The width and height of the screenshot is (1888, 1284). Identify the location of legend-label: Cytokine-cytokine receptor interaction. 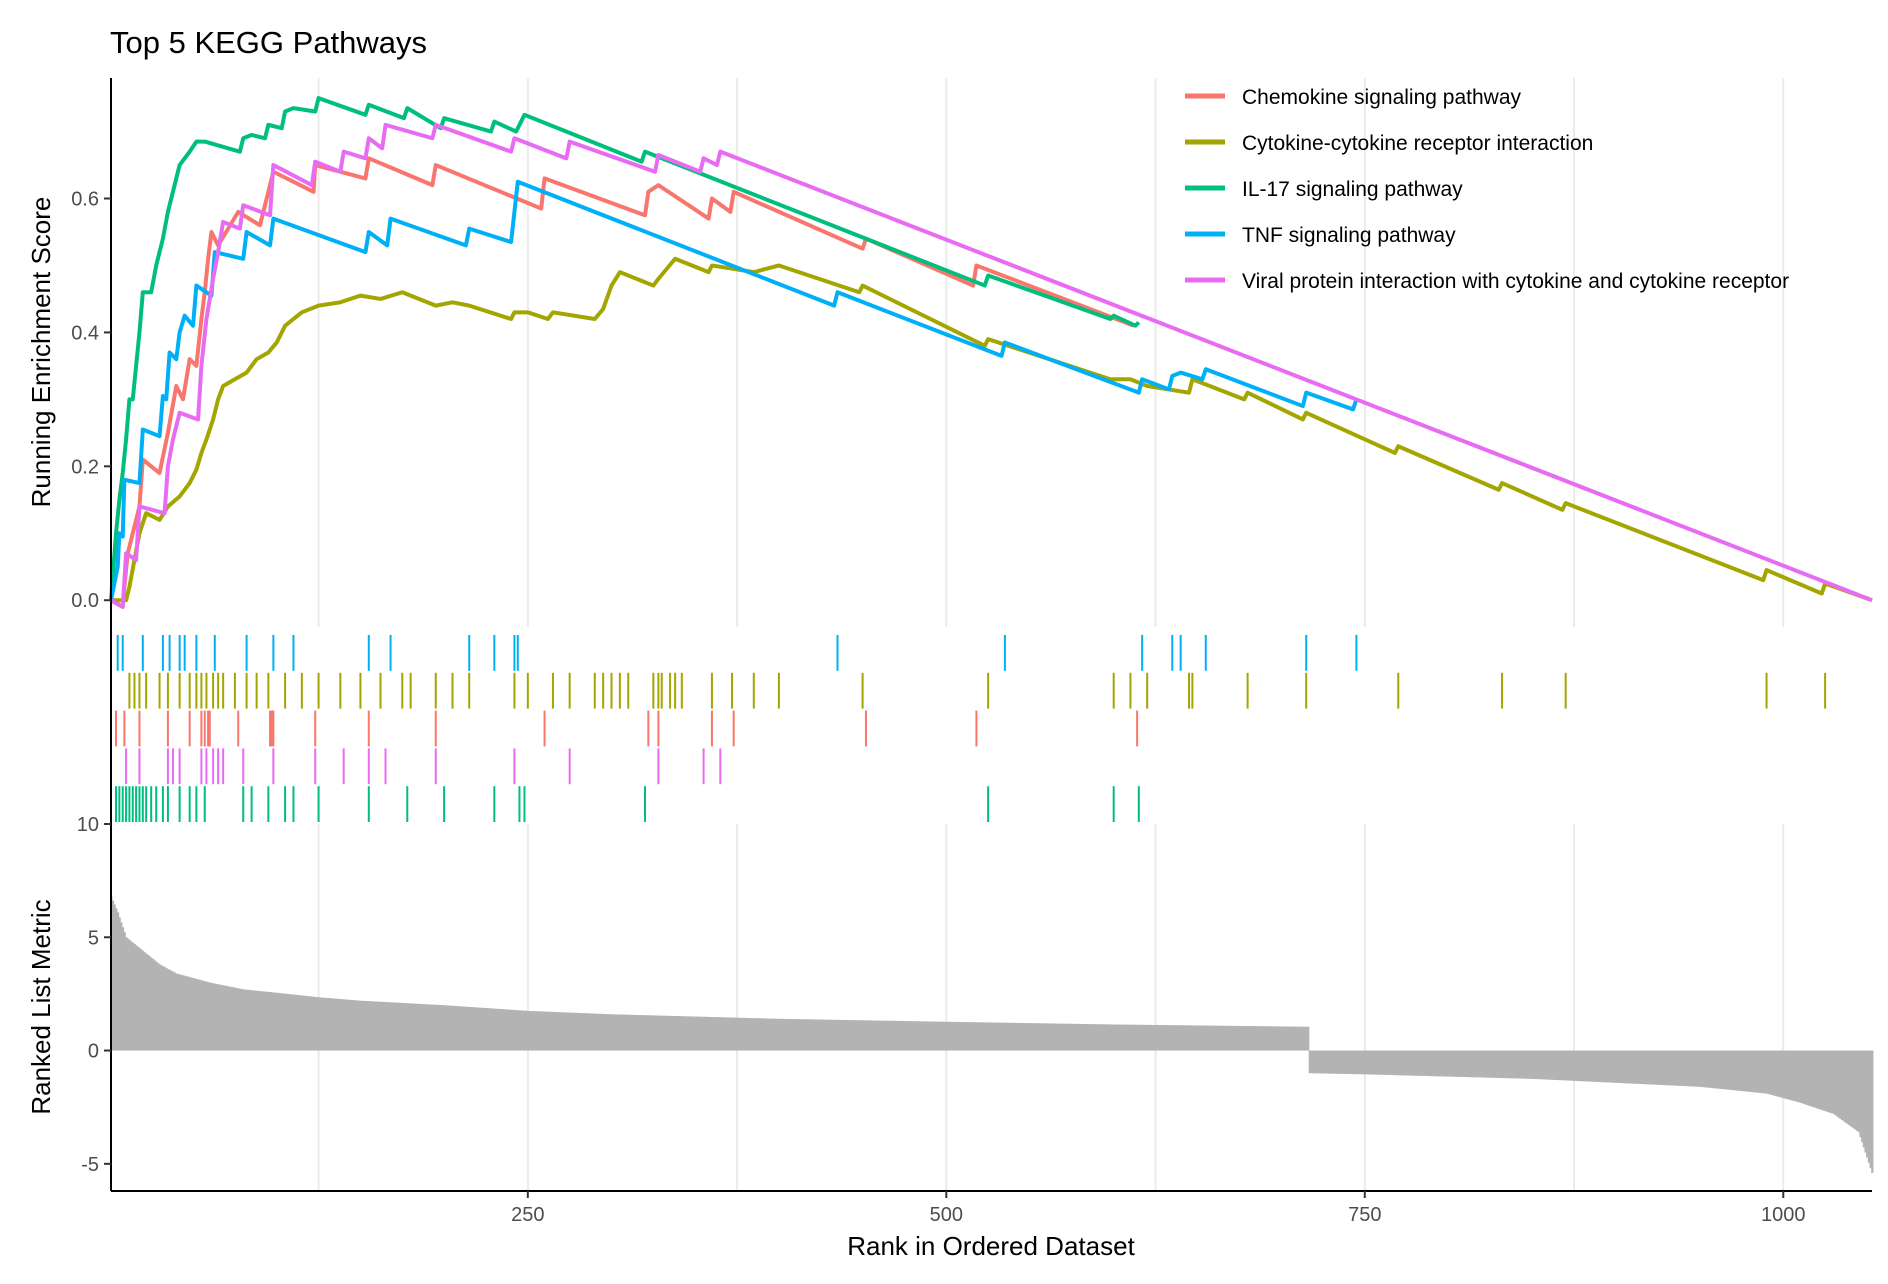
(1417, 143).